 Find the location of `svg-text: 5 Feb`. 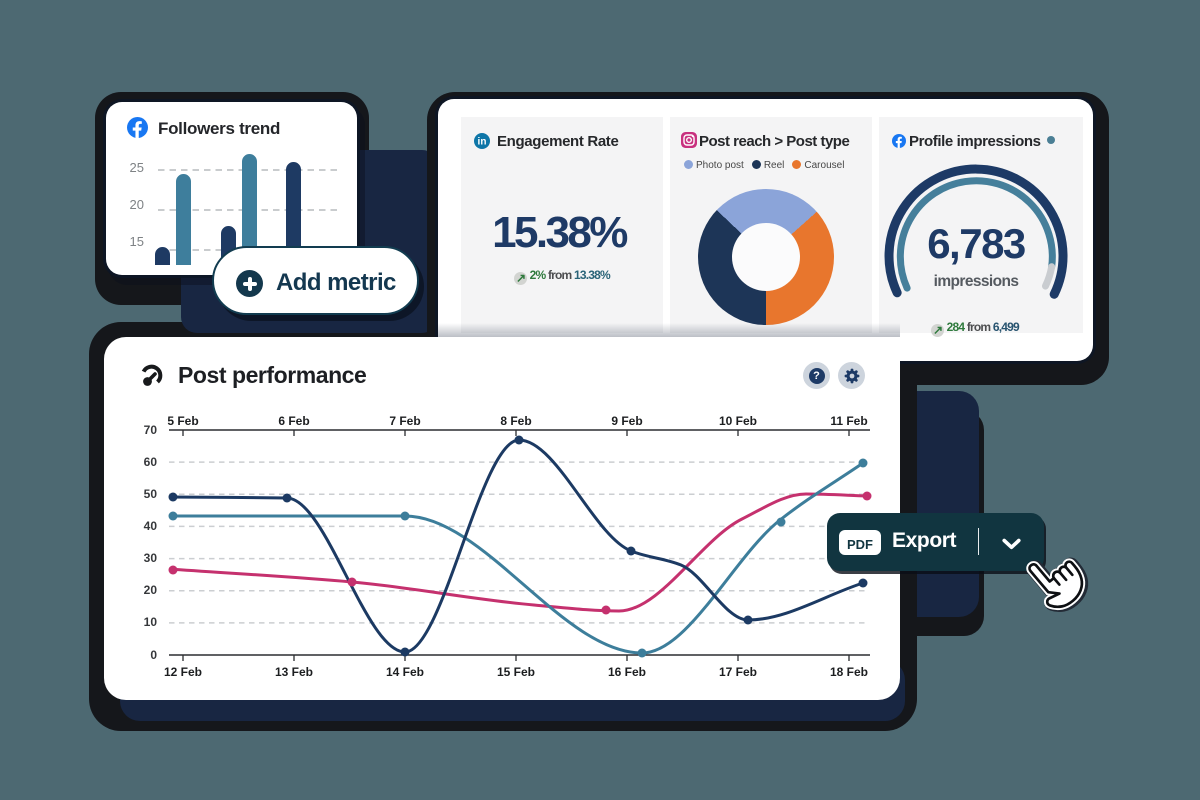

svg-text: 5 Feb is located at coordinates (182, 421).